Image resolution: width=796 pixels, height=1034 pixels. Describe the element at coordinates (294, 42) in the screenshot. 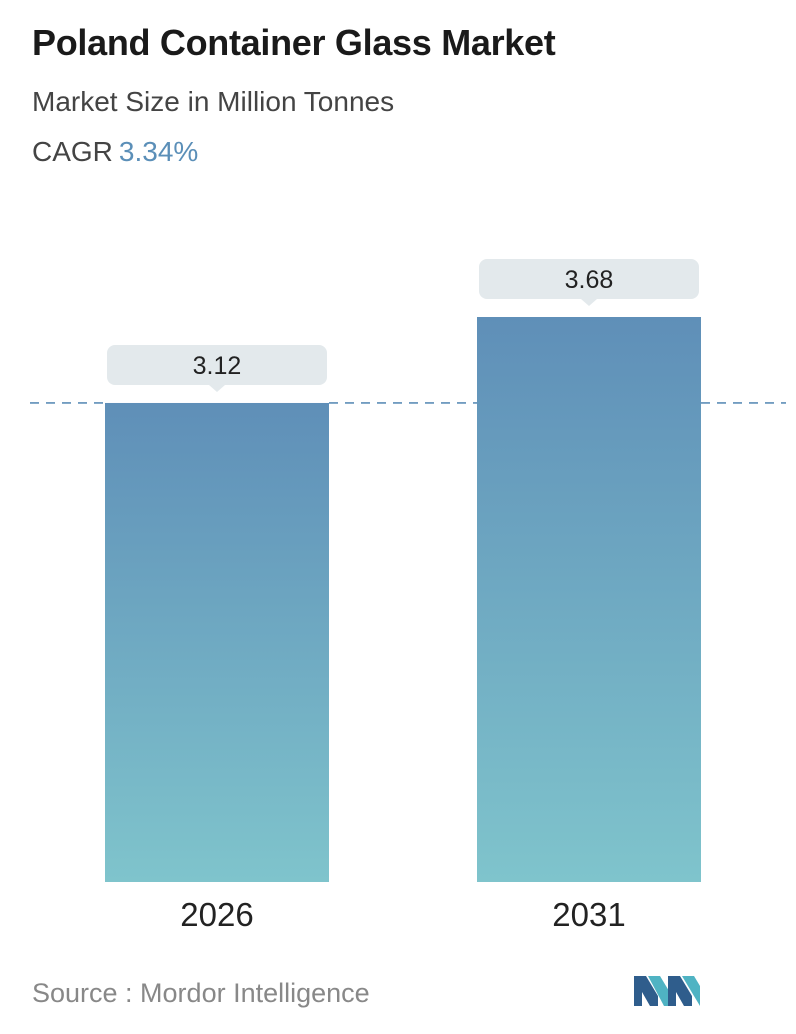

I see `chart-title: Poland Container Glass Market` at that location.